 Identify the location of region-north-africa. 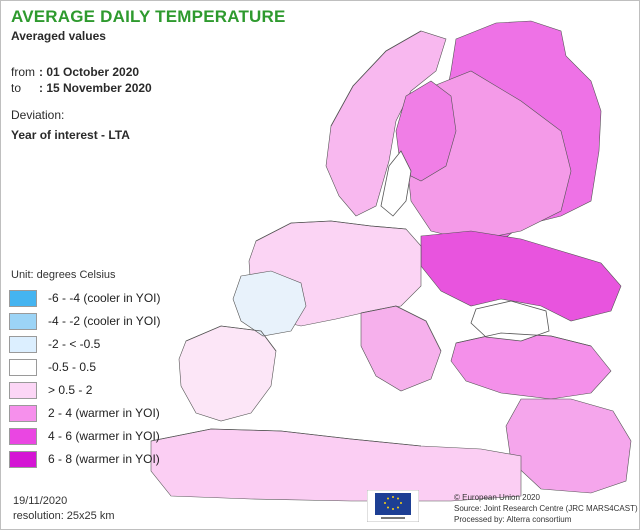
(336, 465).